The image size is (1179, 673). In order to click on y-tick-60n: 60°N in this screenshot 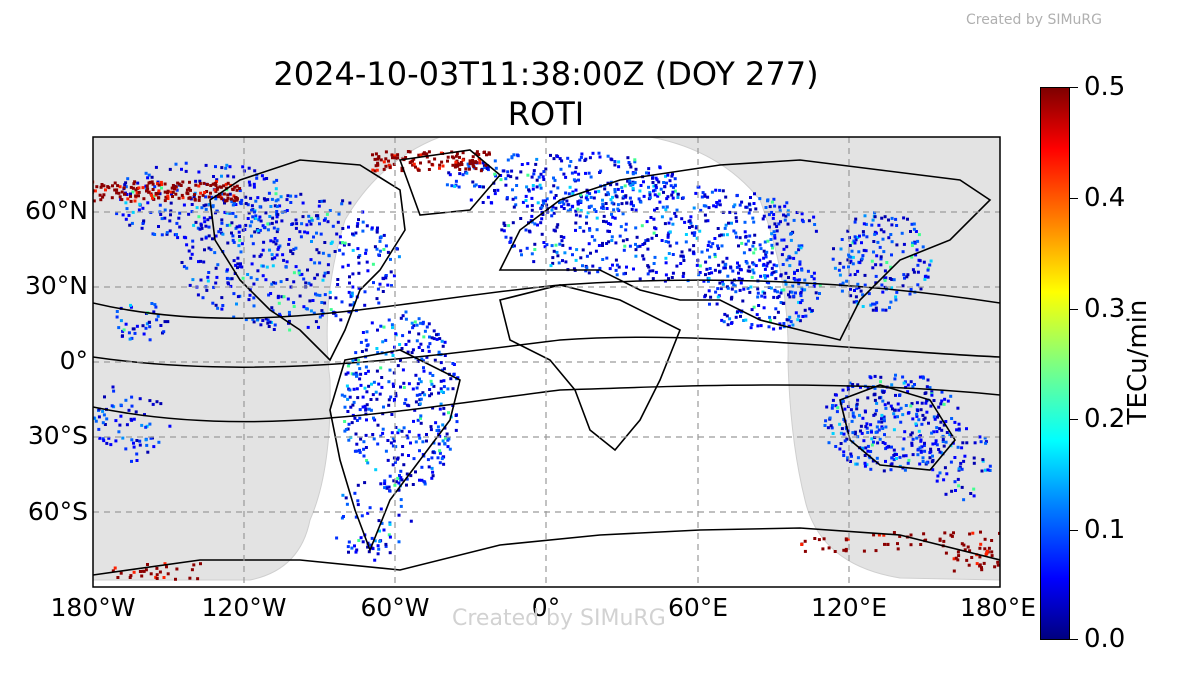, I will do `click(56, 210)`.